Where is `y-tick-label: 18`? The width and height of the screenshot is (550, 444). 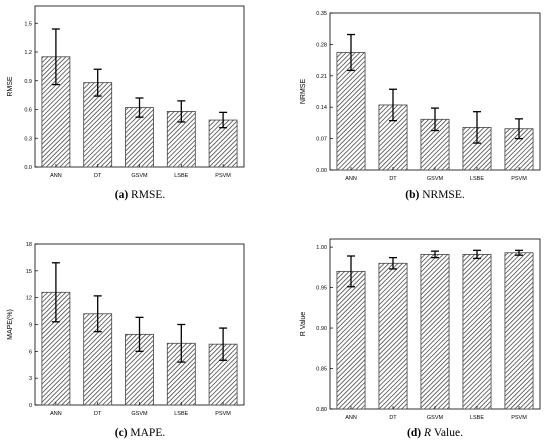 y-tick-label: 18 is located at coordinates (29, 245).